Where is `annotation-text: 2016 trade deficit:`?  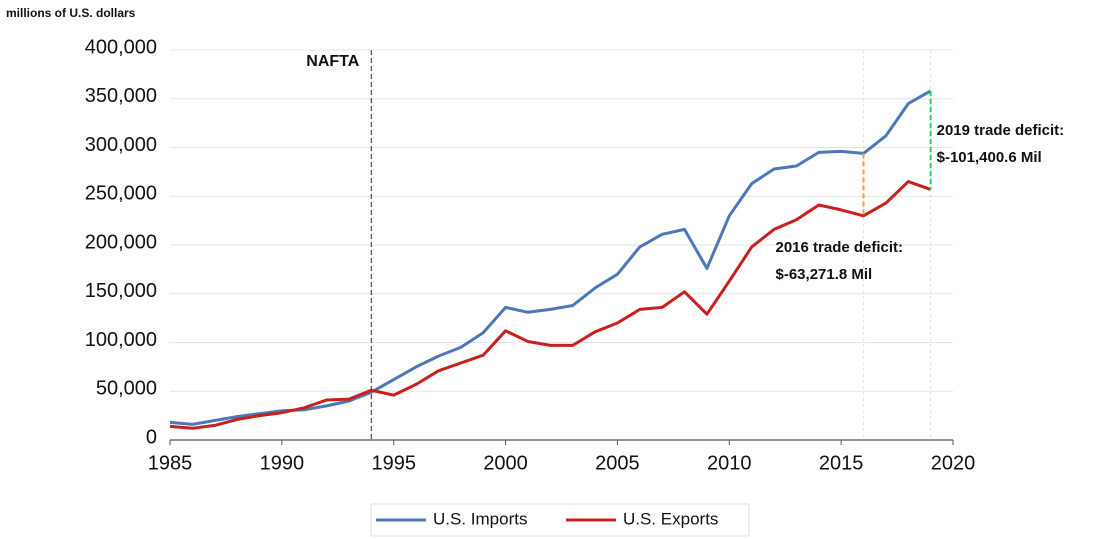
annotation-text: 2016 trade deficit: is located at coordinates (840, 247).